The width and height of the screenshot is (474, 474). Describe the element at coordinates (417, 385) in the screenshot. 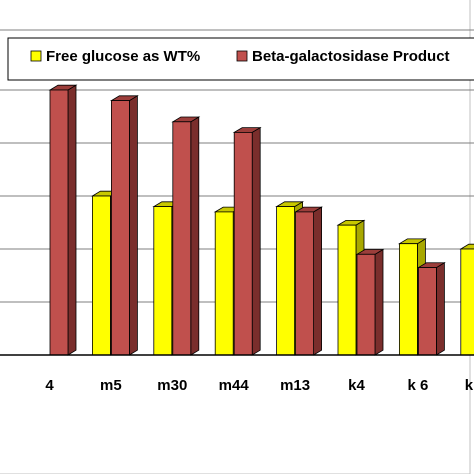

I see `x-tick-label: k 6` at that location.